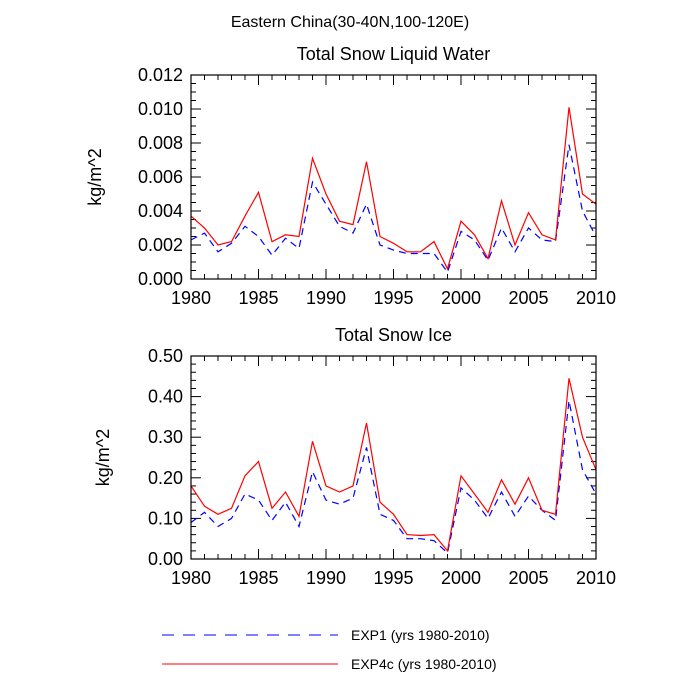  What do you see at coordinates (103, 457) in the screenshot?
I see `y-axis-label-snow-ice: kg/m^2` at bounding box center [103, 457].